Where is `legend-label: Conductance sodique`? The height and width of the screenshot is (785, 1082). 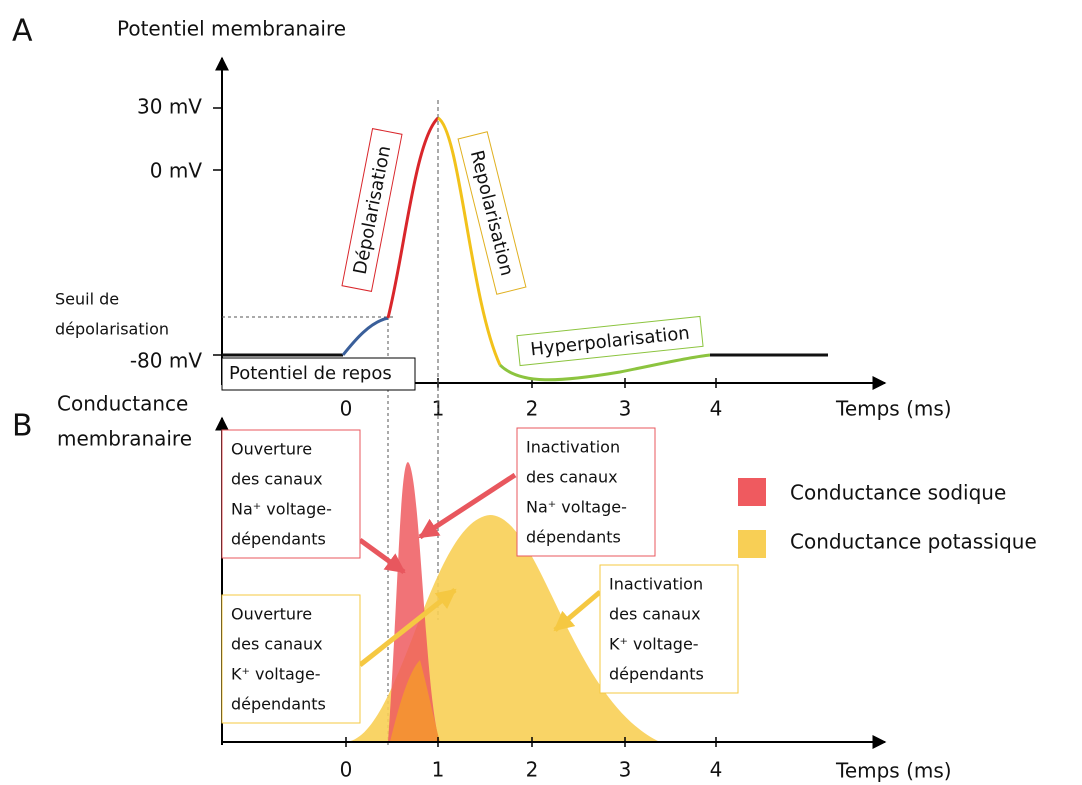
legend-label: Conductance sodique is located at coordinates (898, 493).